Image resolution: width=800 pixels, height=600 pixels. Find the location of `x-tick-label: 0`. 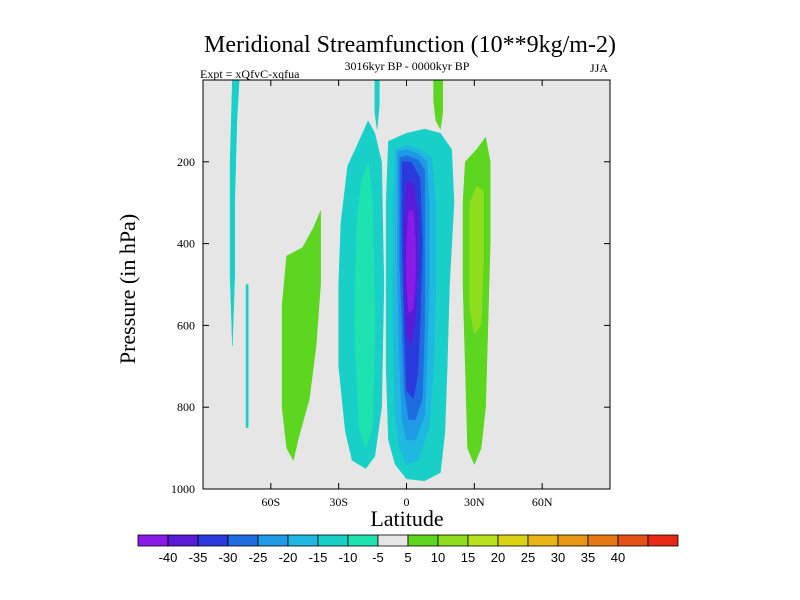

x-tick-label: 0 is located at coordinates (407, 502).